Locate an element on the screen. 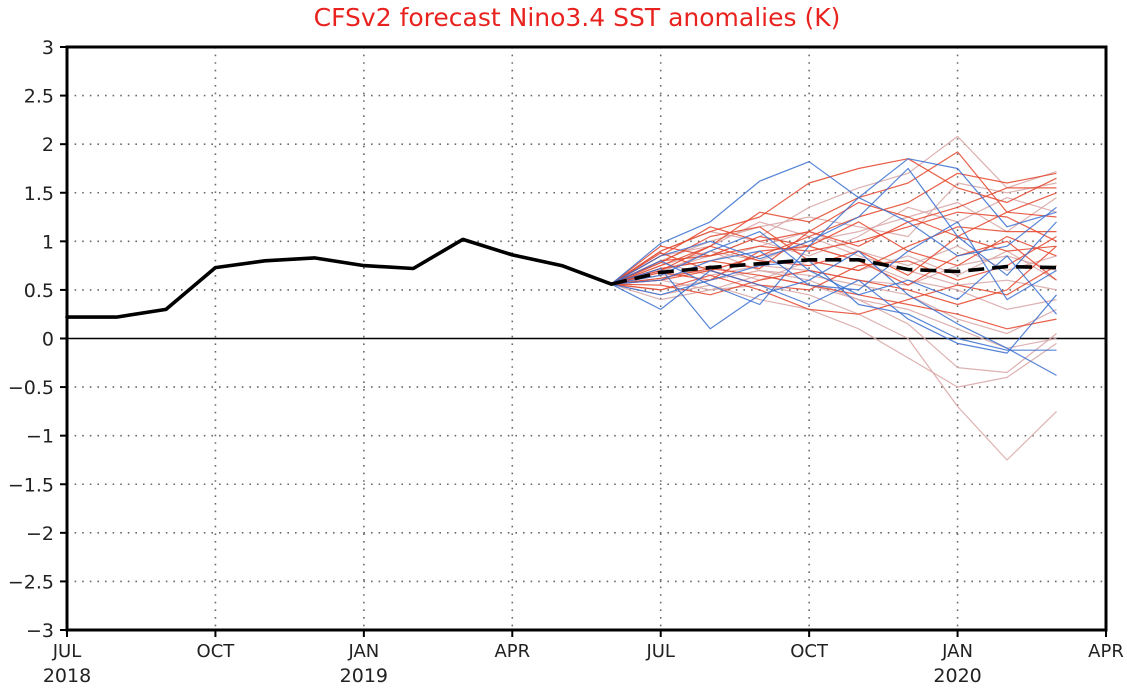 The height and width of the screenshot is (690, 1127). x-axis-ticks: JUL 2018 OCT JAN 2019 APR JUL OCT JAN 2020 APR is located at coordinates (583, 658).